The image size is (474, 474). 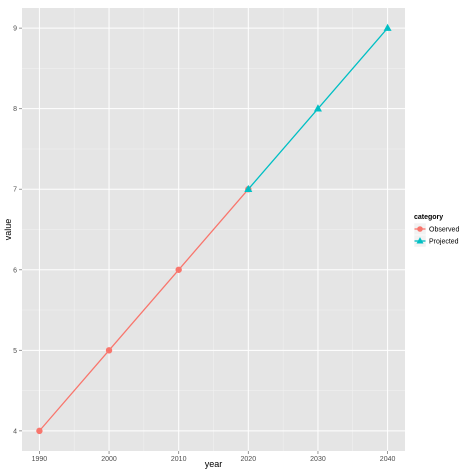 What do you see at coordinates (179, 459) in the screenshot?
I see `x-tick-label: 2010` at bounding box center [179, 459].